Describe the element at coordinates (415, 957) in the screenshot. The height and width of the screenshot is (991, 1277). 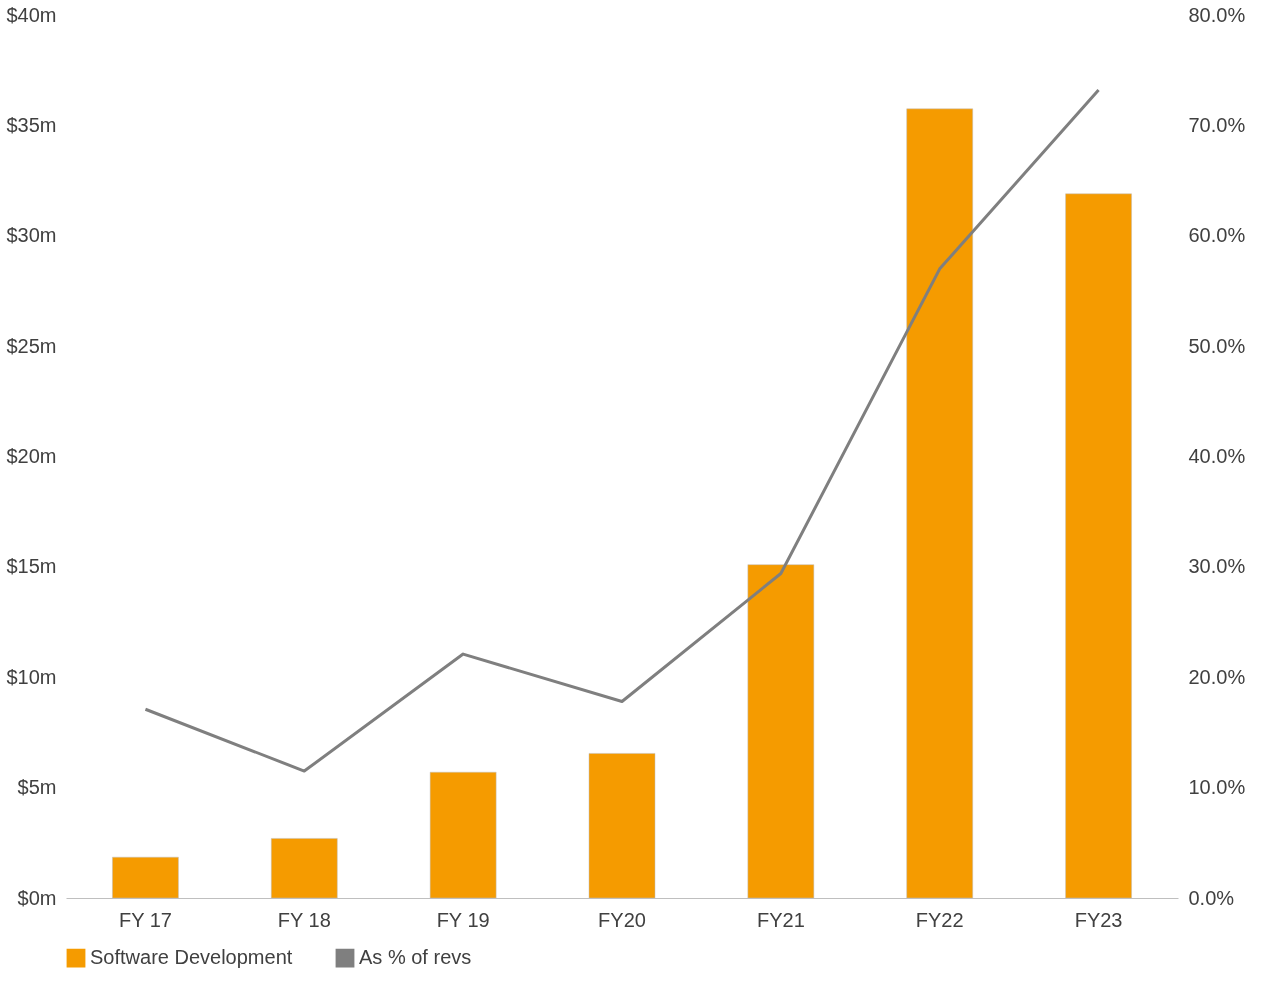
I see `legend-label: As % of revs` at that location.